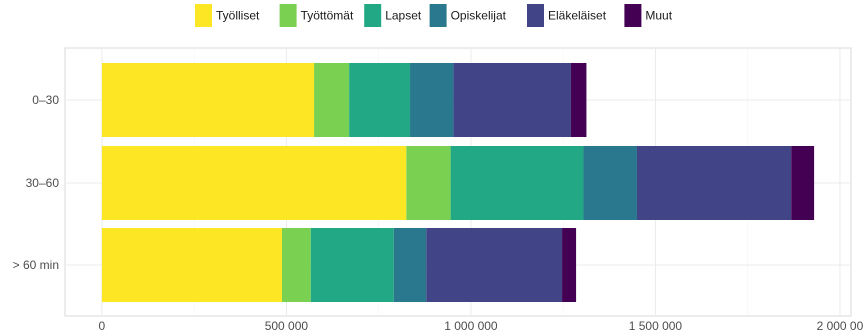 This screenshot has height=334, width=866. I want to click on y-tick-label: 0–30, so click(45, 100).